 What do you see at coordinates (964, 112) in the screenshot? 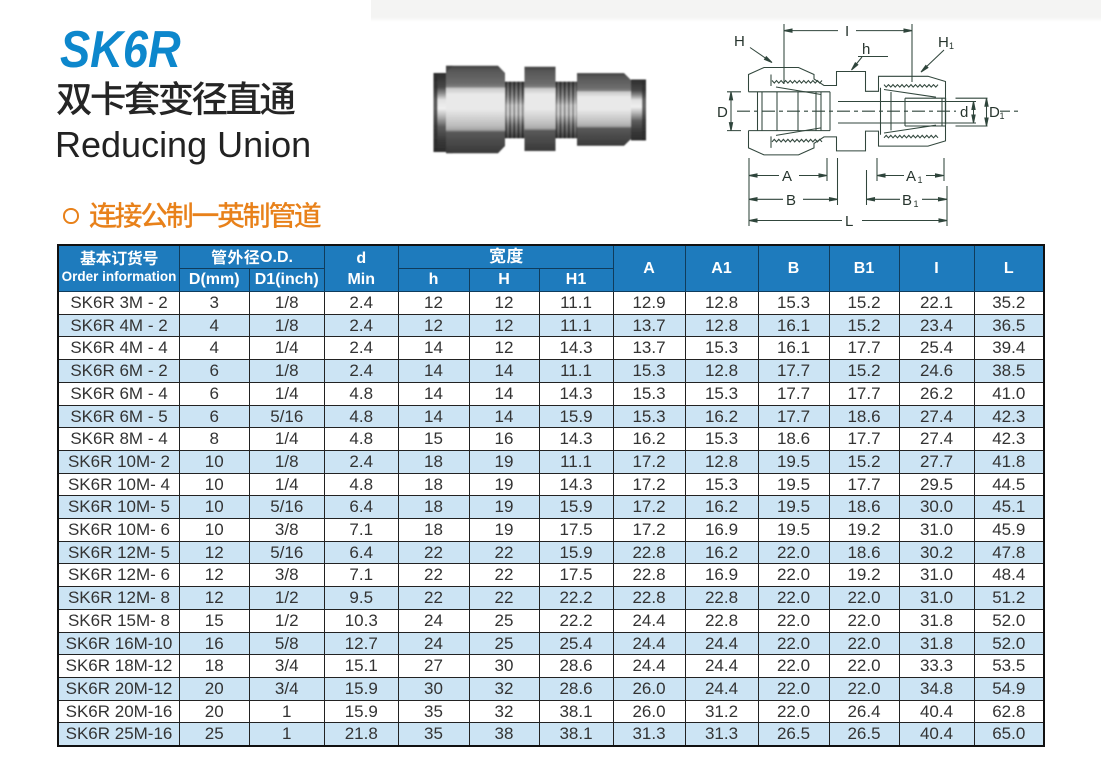
I see `svg-text: d` at bounding box center [964, 112].